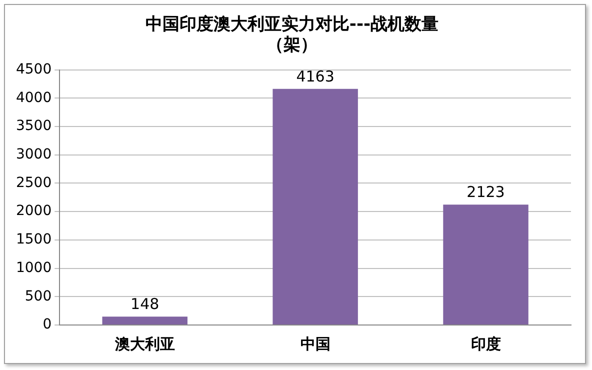 The image size is (592, 370). Describe the element at coordinates (34, 268) in the screenshot. I see `y-tick-label: 1000` at that location.